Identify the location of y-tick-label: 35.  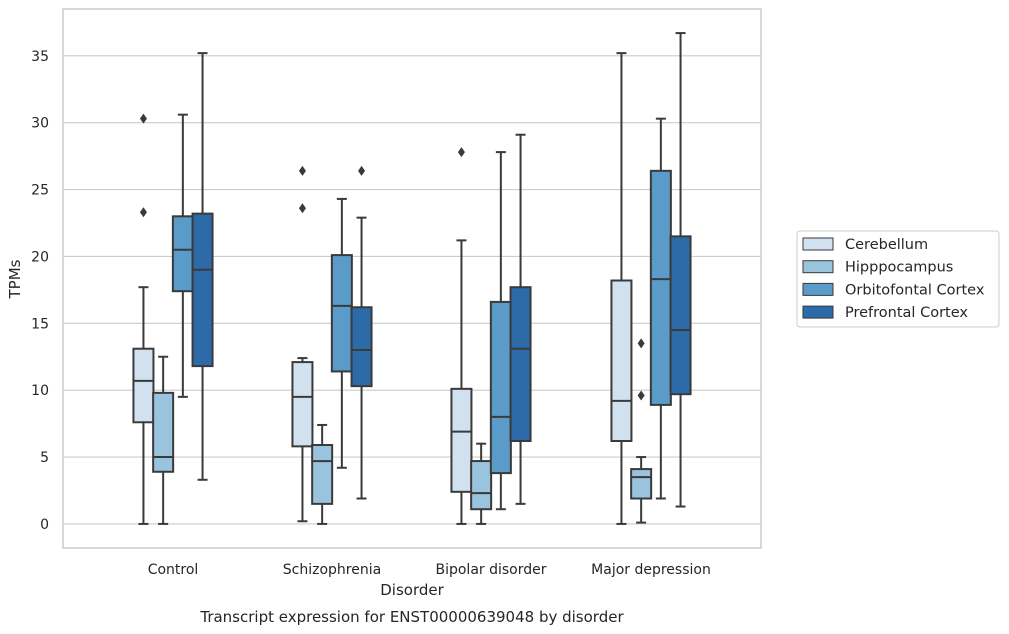
(40, 57).